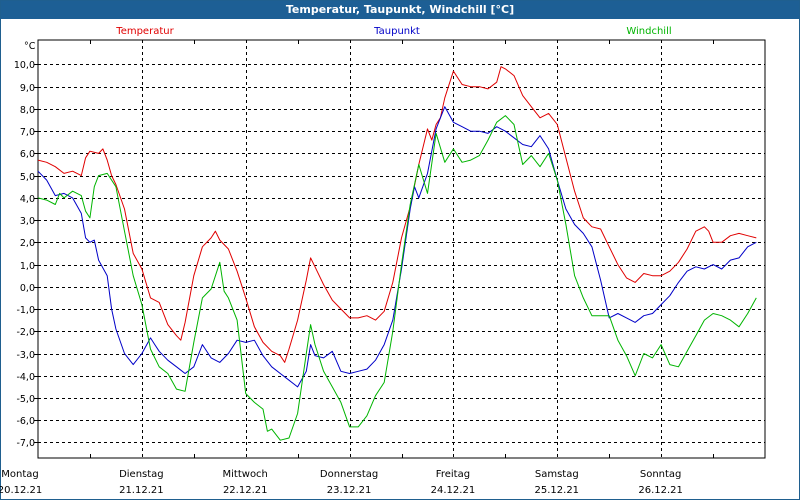  I want to click on y-tick-label: 7,0, so click(27, 132).